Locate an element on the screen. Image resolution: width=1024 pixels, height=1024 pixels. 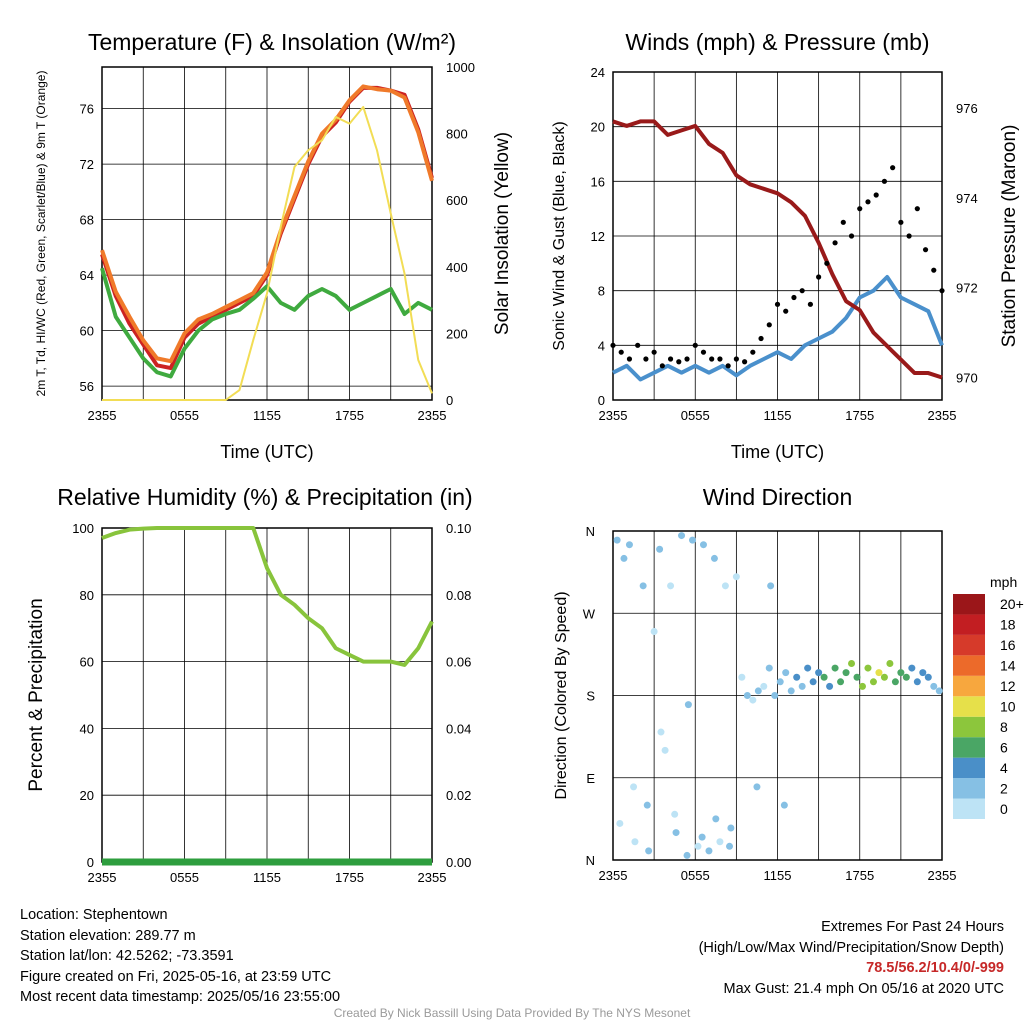
chart-title: Winds (mph) & Pressure (mb) is located at coordinates (777, 42).